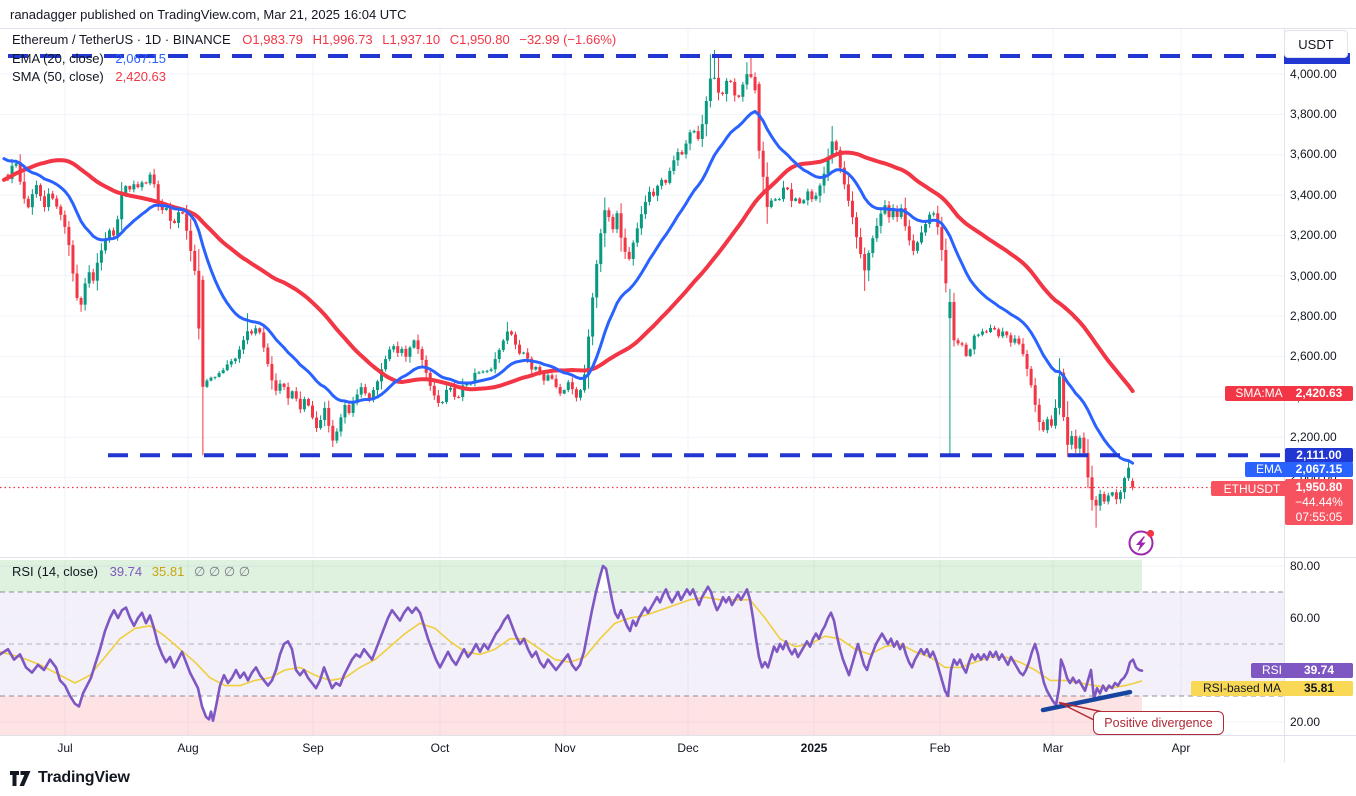  What do you see at coordinates (1313, 154) in the screenshot?
I see `price-axis-label: 3,600.00` at bounding box center [1313, 154].